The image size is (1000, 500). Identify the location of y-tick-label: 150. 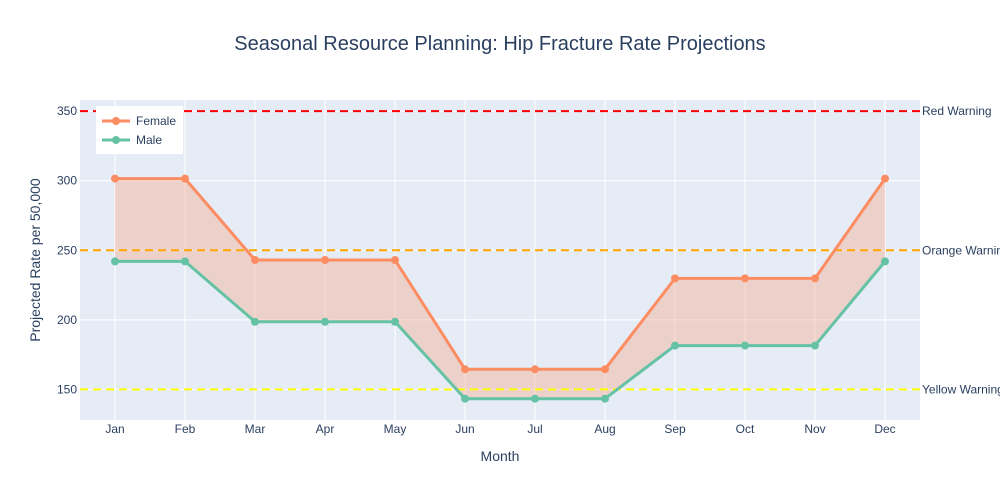
(67, 389).